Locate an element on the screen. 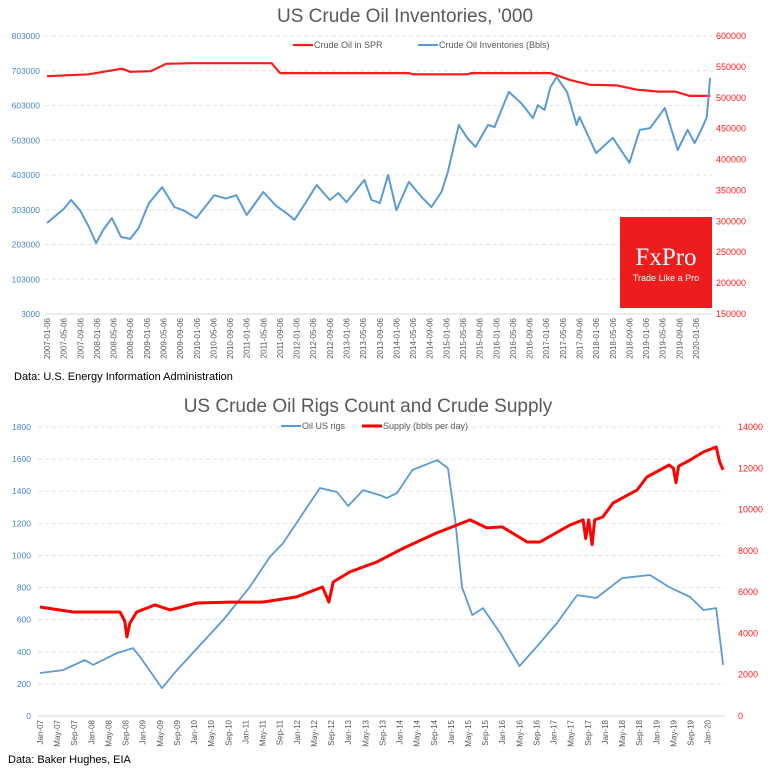 The image size is (768, 768). x-axis-tick-label: May-10 is located at coordinates (211, 732).